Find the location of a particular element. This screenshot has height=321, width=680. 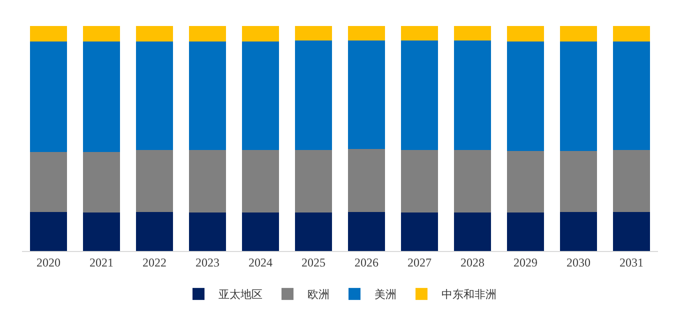

x-tick-label: 2030 is located at coordinates (578, 262).